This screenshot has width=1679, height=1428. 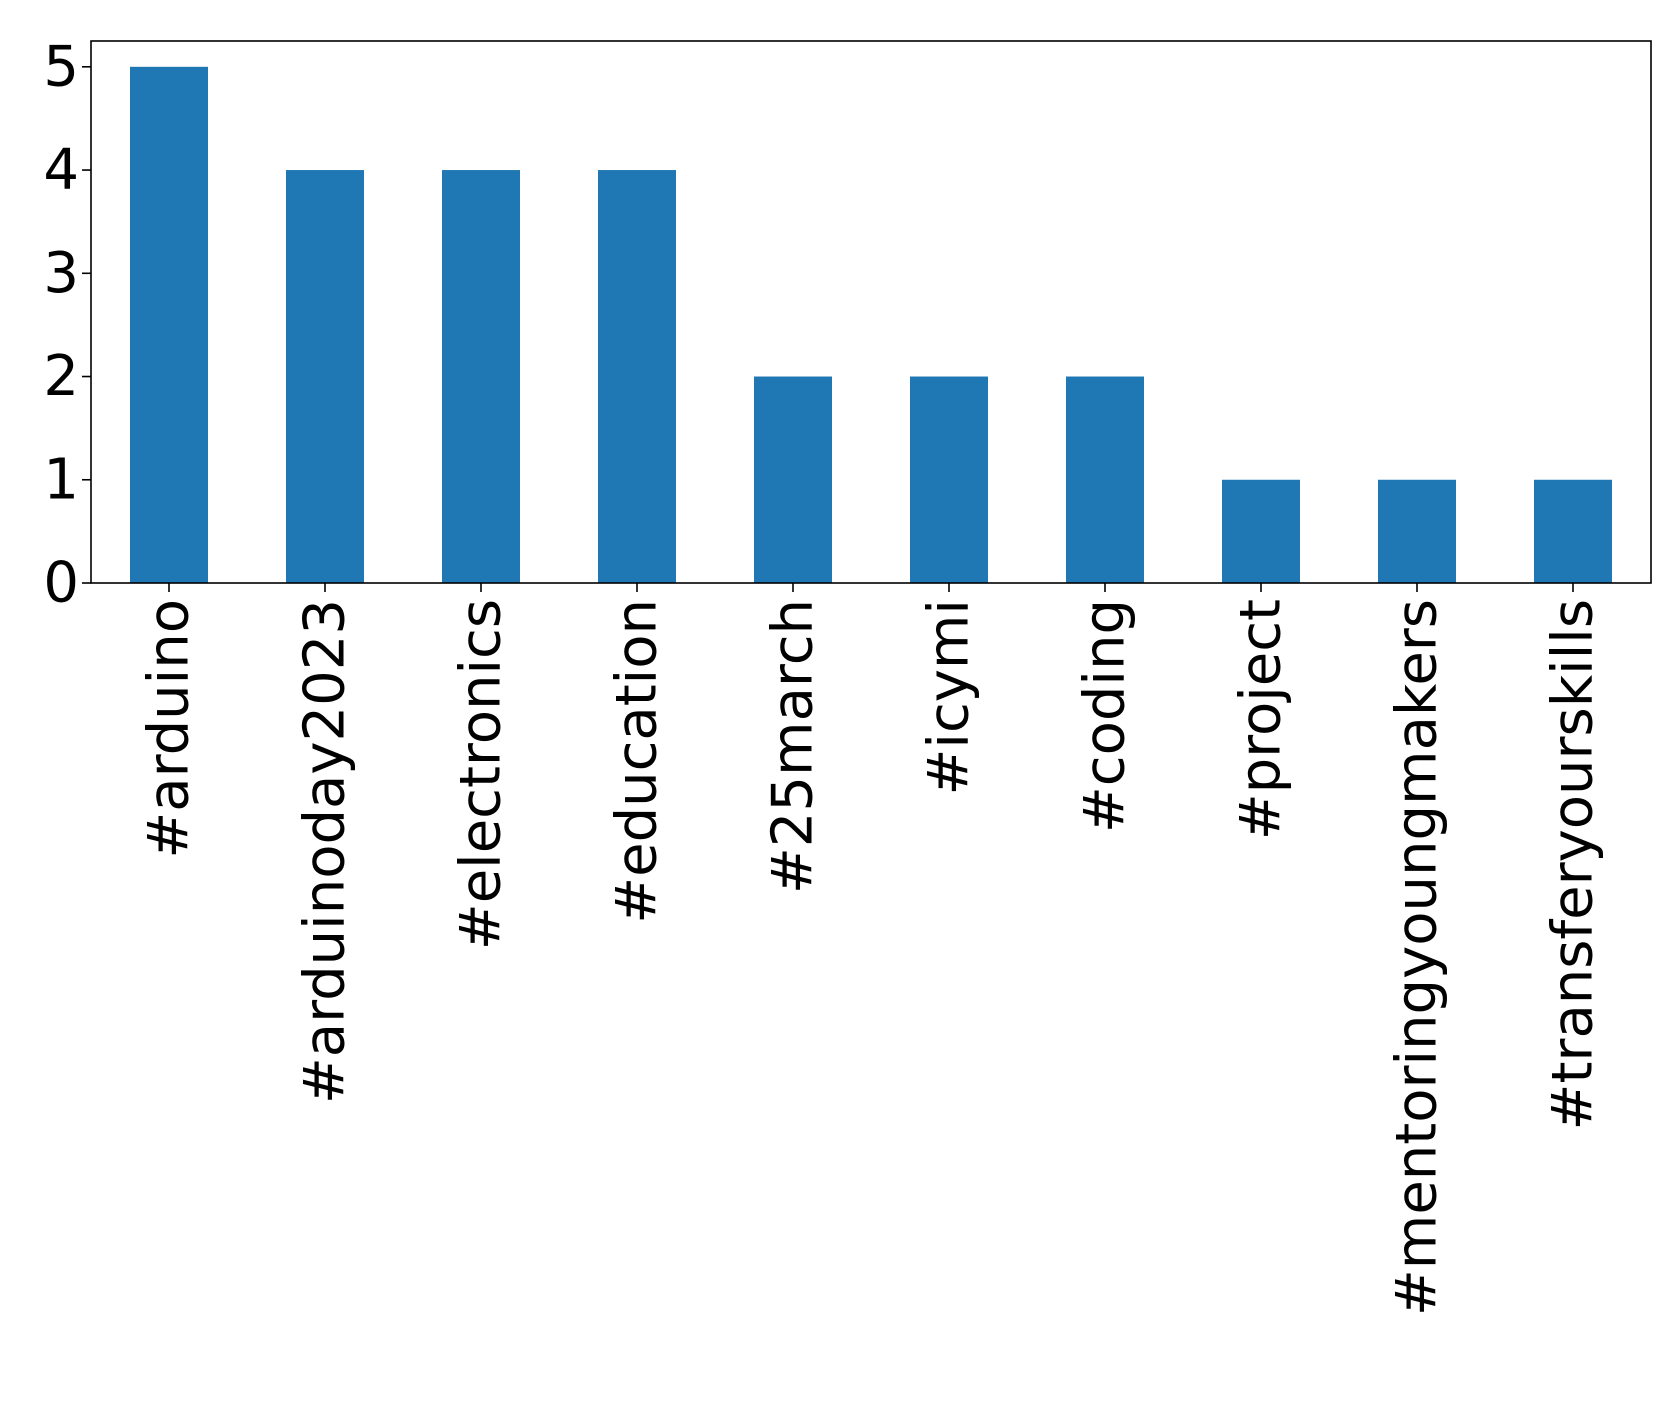 I want to click on bar-icymi, so click(x=949, y=479).